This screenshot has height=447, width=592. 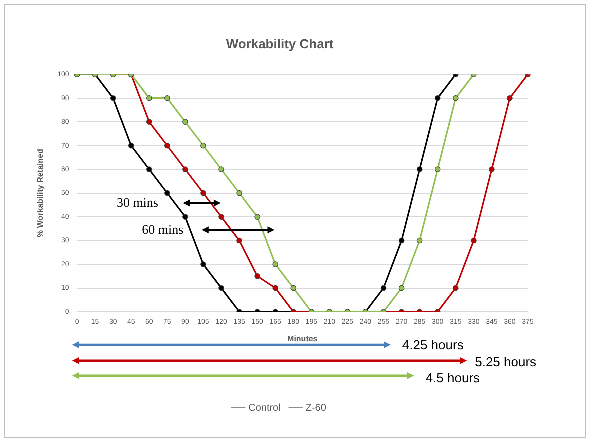 What do you see at coordinates (453, 378) in the screenshot?
I see `text: 4.5 hours` at bounding box center [453, 378].